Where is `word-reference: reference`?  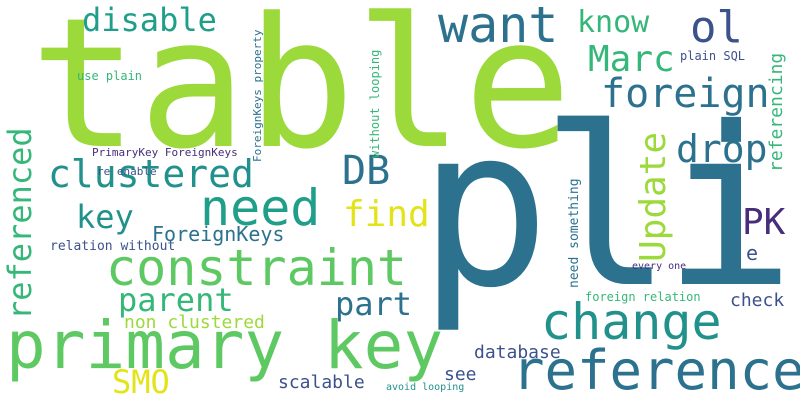 word-reference: reference is located at coordinates (656, 369).